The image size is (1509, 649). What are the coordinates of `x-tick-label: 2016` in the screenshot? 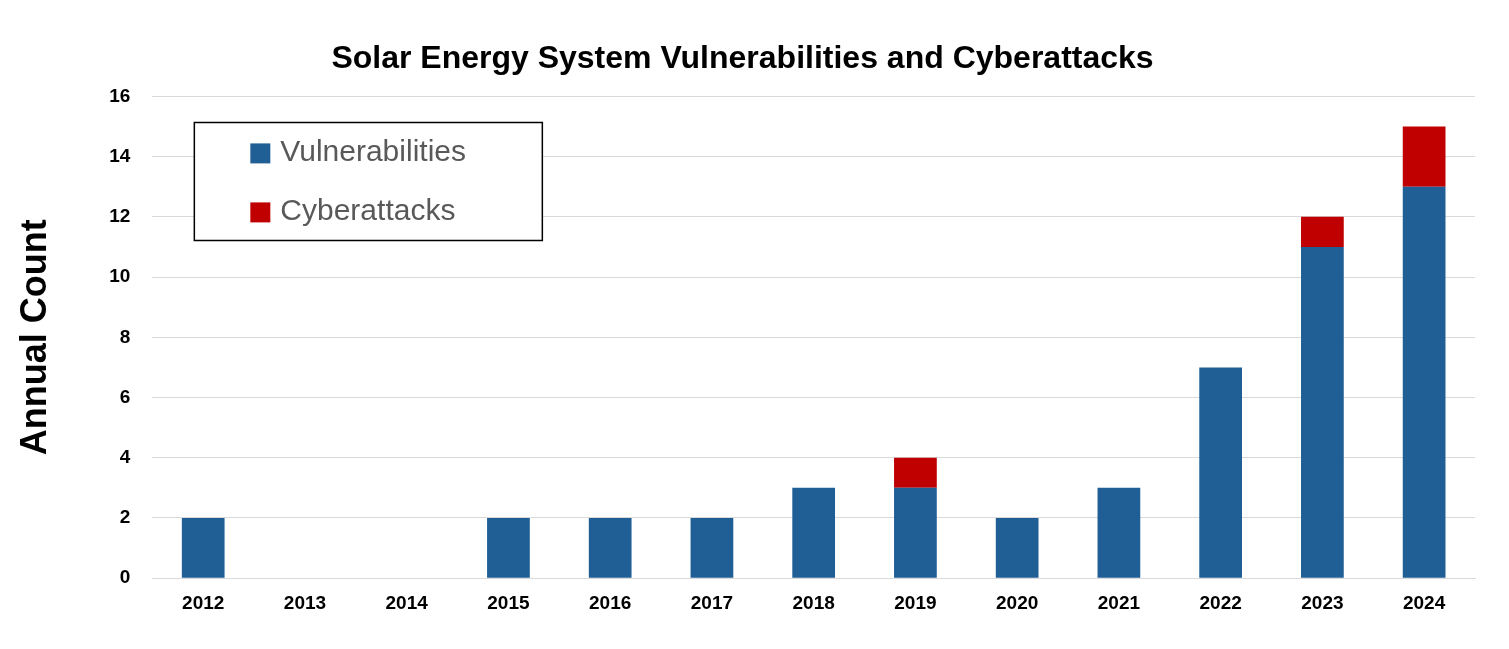 It's located at (610, 602).